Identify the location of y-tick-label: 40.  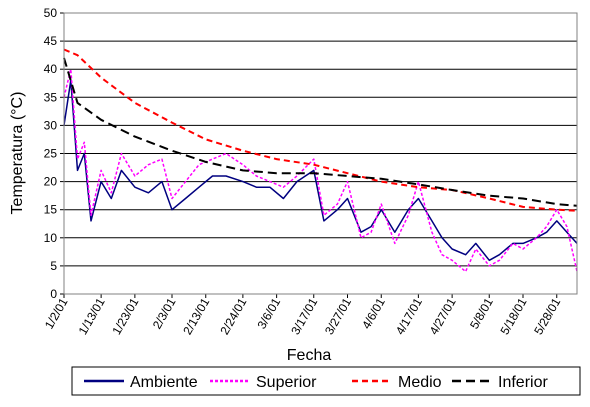
(51, 69).